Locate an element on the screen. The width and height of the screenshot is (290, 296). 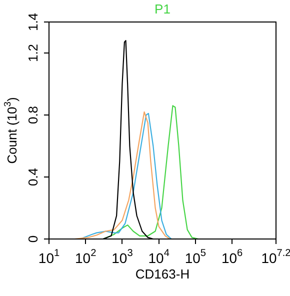
y-tick-label: 1.2 is located at coordinates (33, 53).